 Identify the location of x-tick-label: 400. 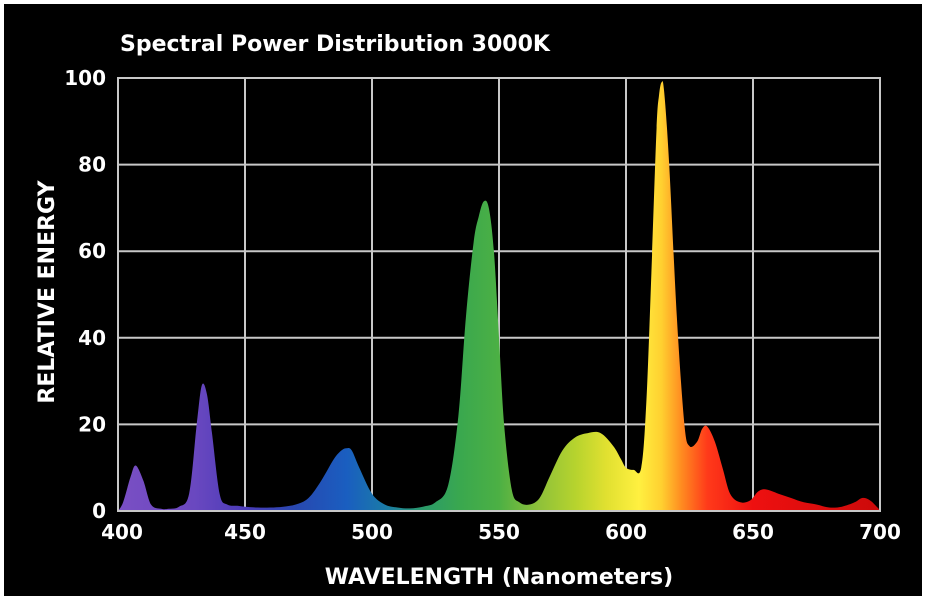
(122, 532).